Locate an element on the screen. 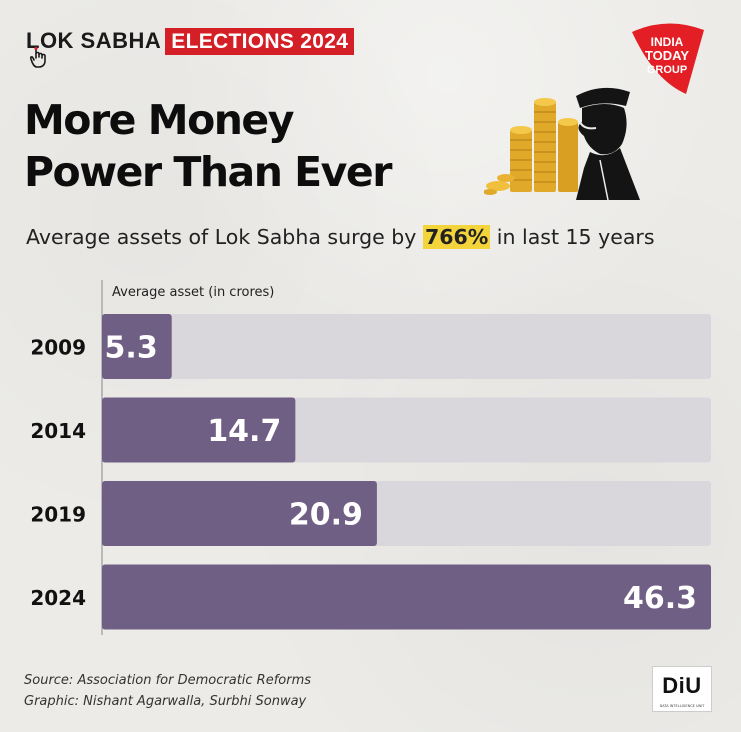 The image size is (741, 732). brand-lok-sabha: LOK SABHA is located at coordinates (94, 40).